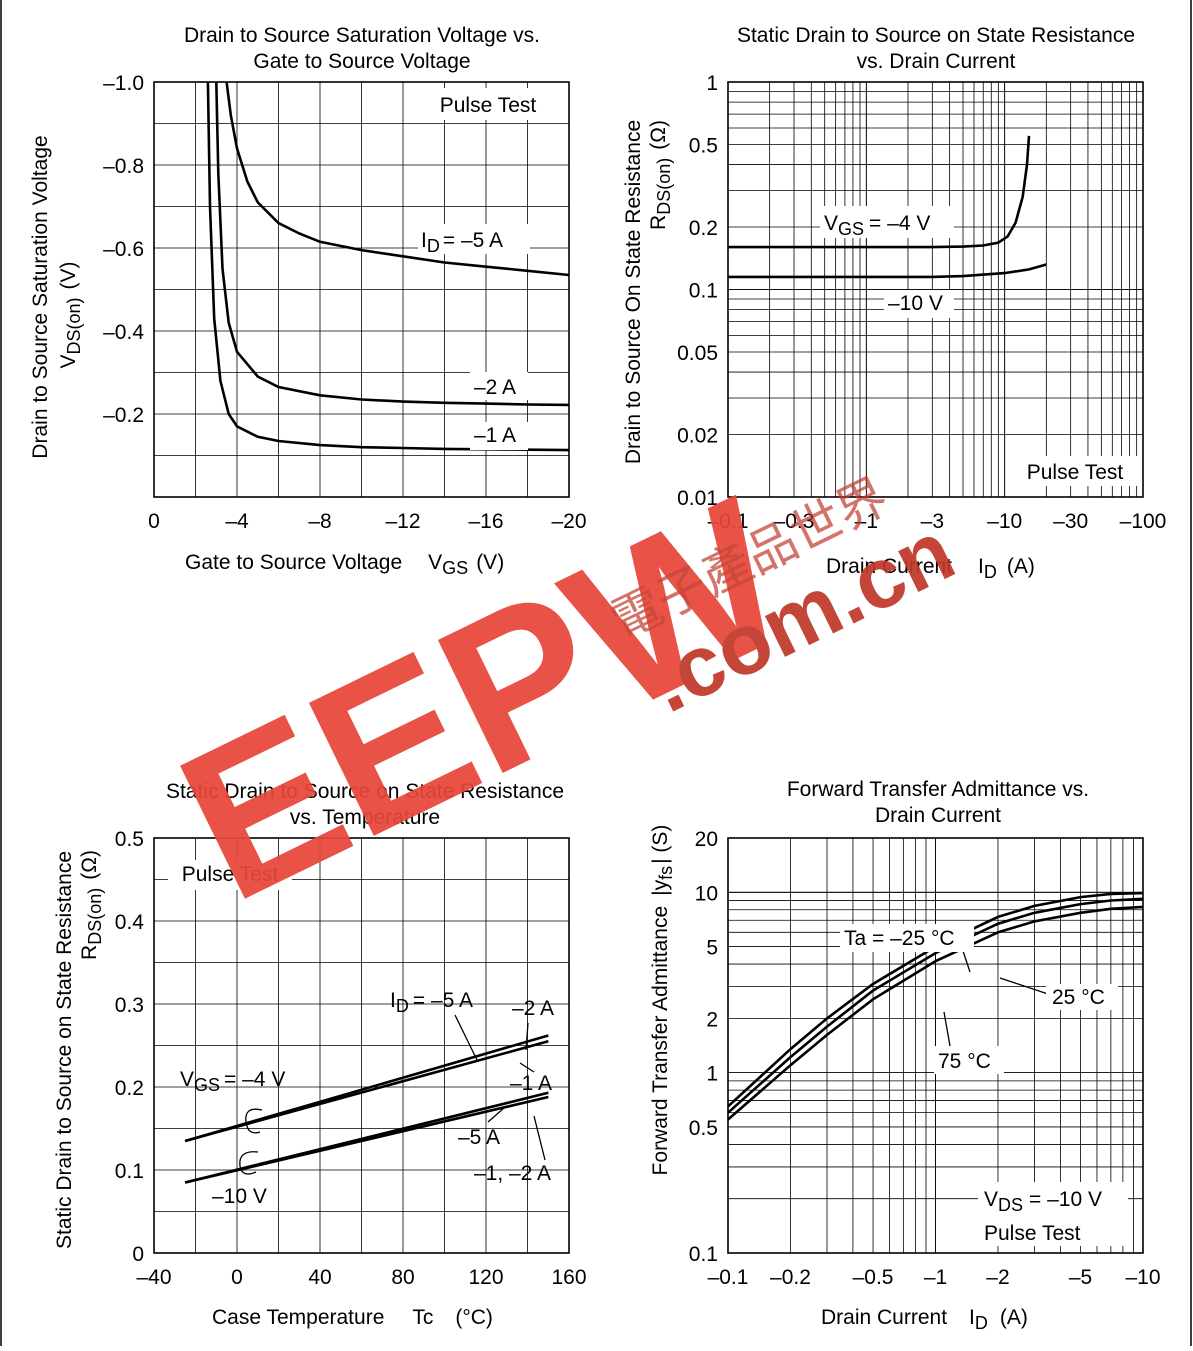  What do you see at coordinates (344, 564) in the screenshot?
I see `chart1-xlabel: Gate to Source Voltage VGS (V)` at bounding box center [344, 564].